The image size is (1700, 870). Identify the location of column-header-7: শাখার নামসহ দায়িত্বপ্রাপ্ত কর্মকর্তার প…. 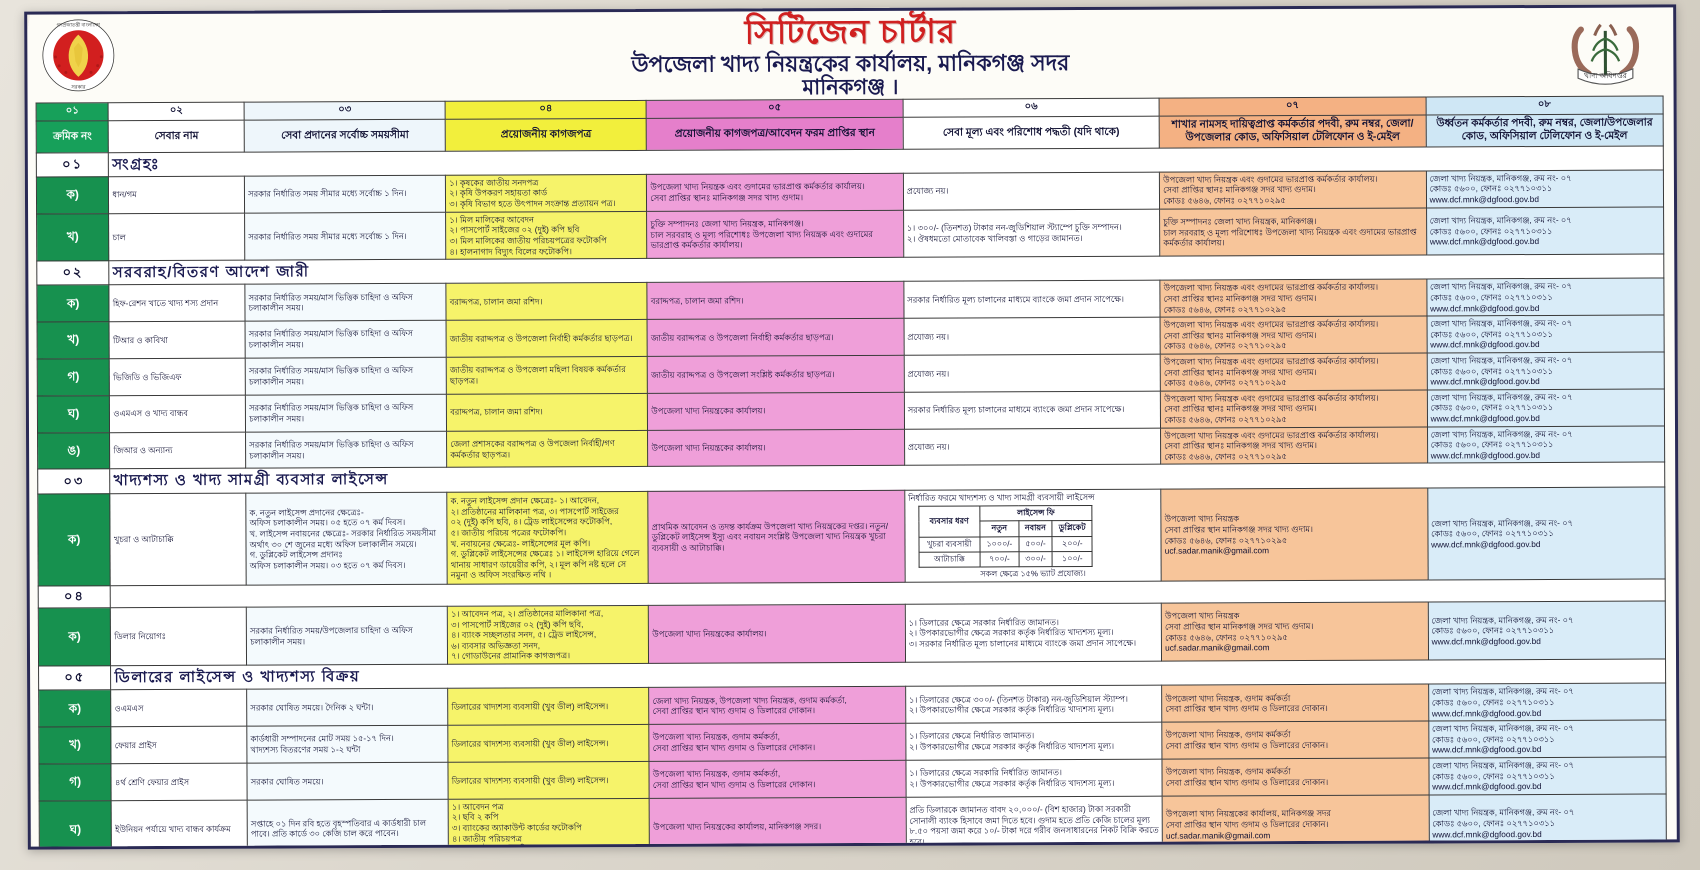
(1292, 131).